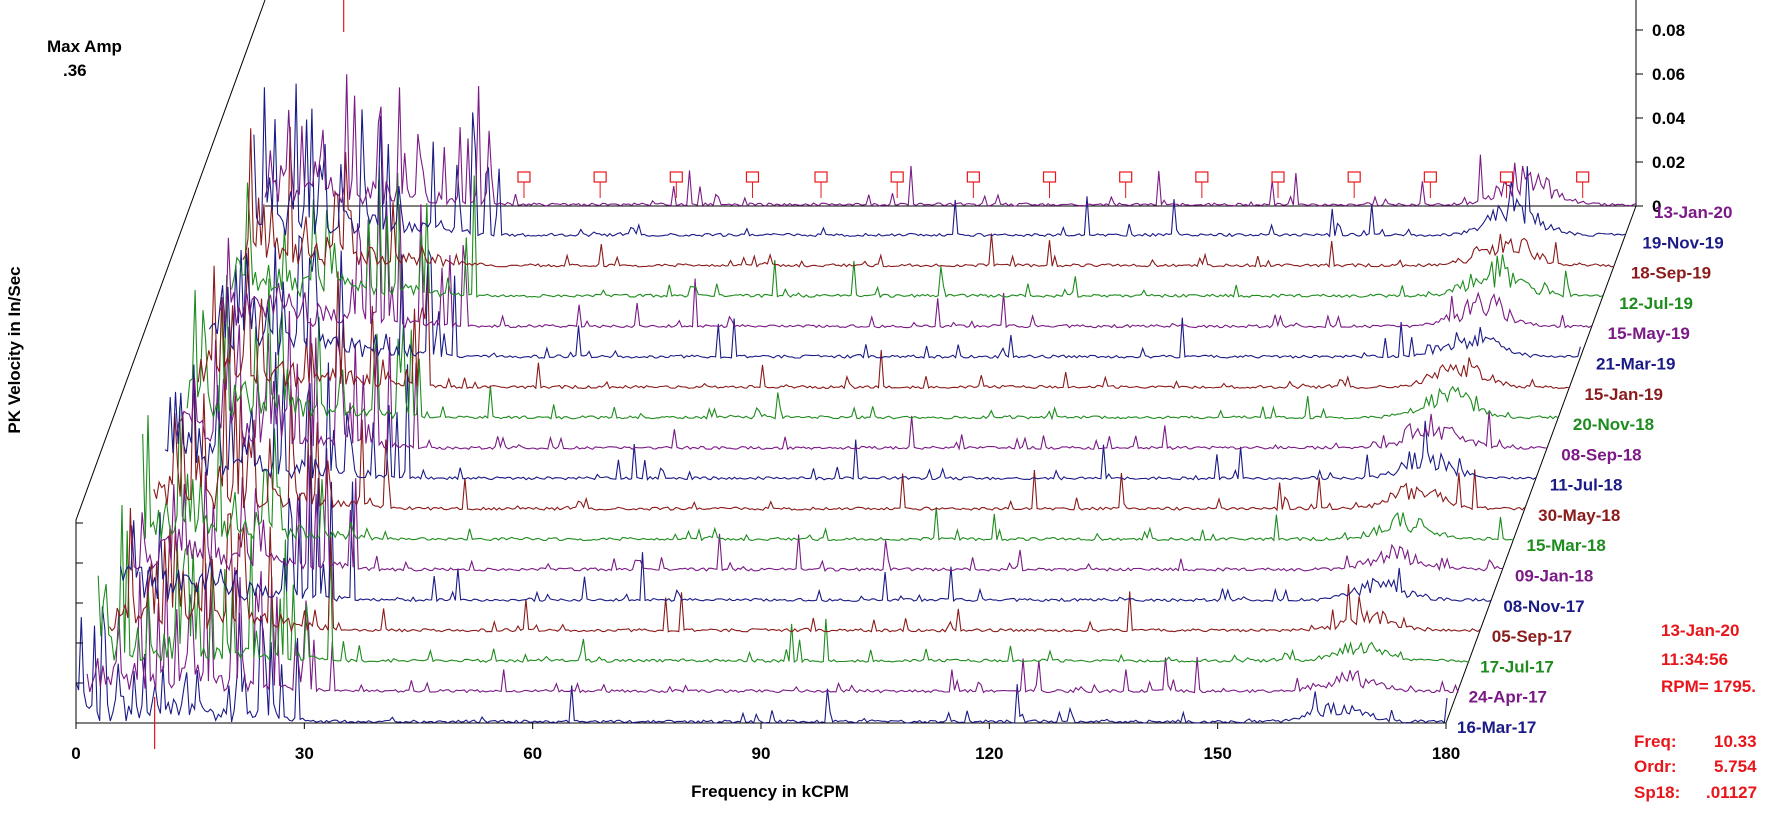 The image size is (1780, 817). What do you see at coordinates (1543, 606) in the screenshot?
I see `series-label: 08-Nov-17` at bounding box center [1543, 606].